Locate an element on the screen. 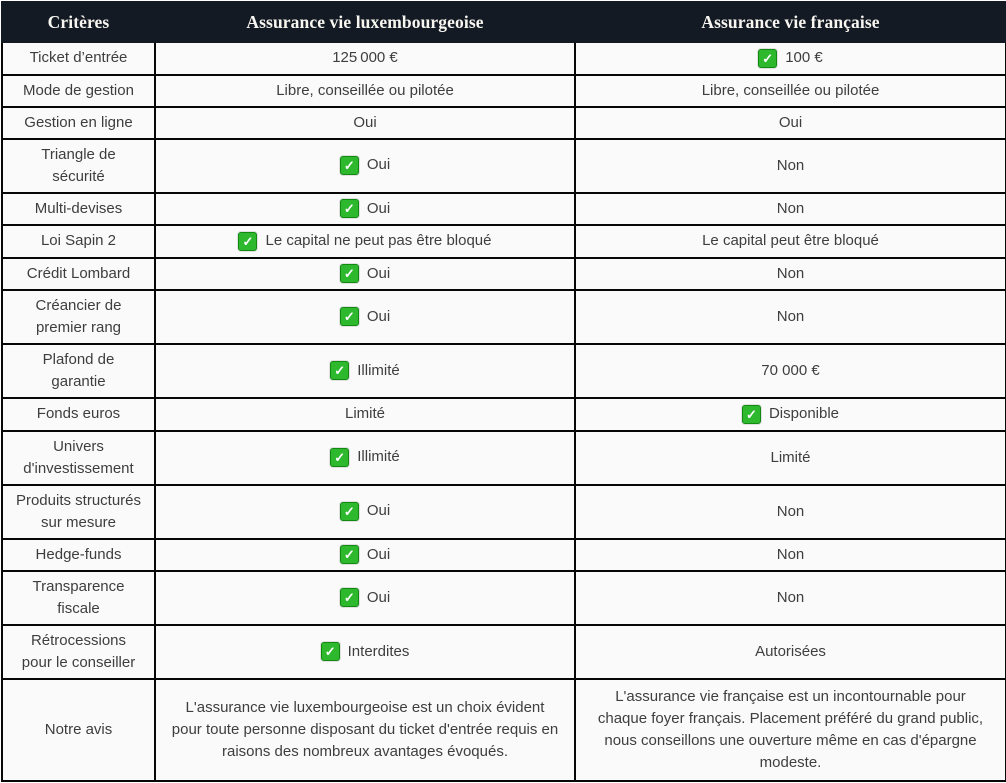 This screenshot has width=1006, height=783. table-row: Transparence fiscale ✓ Oui Non is located at coordinates (503, 598).